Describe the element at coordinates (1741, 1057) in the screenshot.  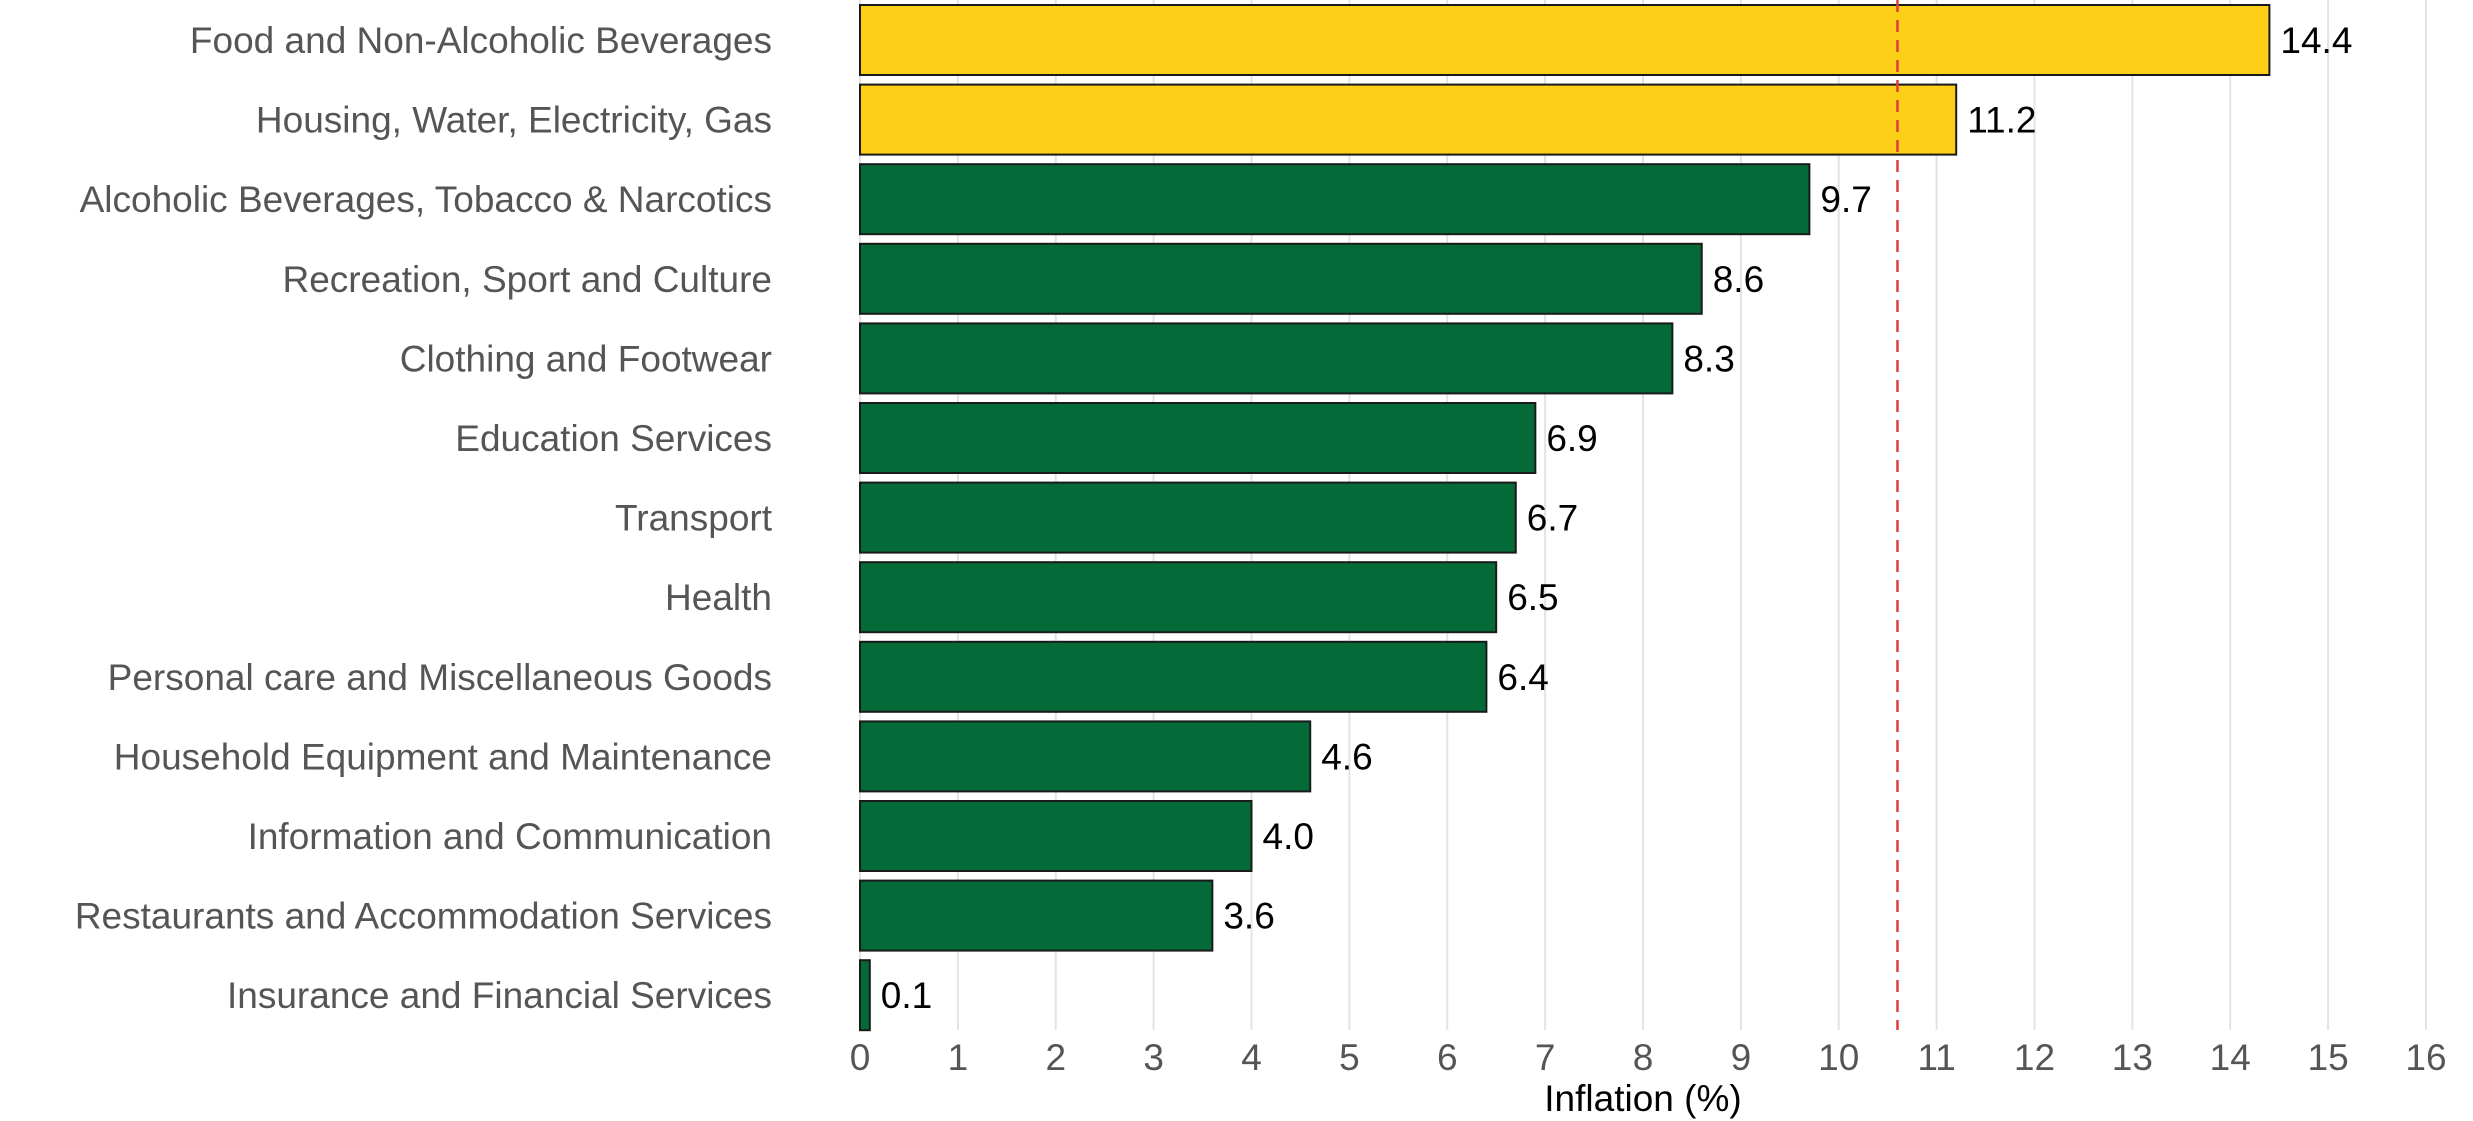
I see `x-tick-label: 9` at that location.